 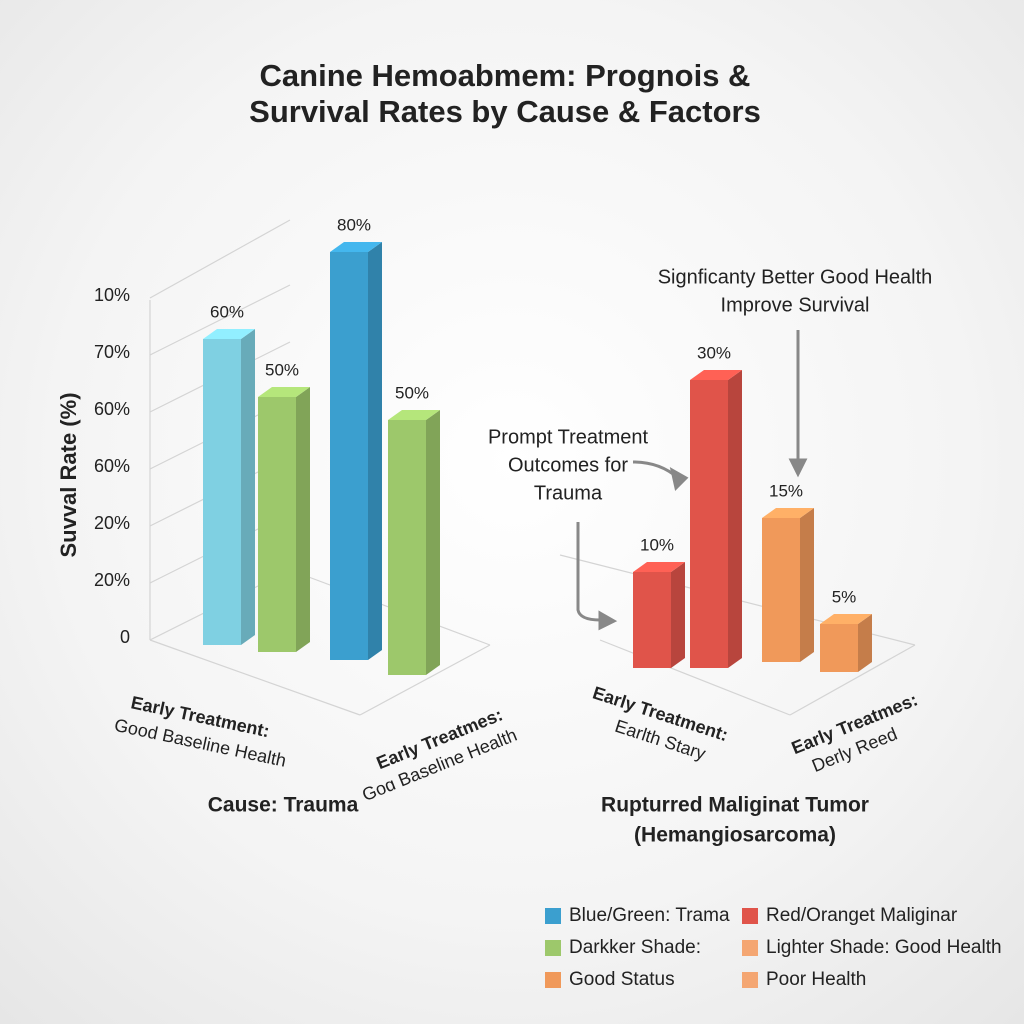 I want to click on value-label: 15%, so click(x=786, y=490).